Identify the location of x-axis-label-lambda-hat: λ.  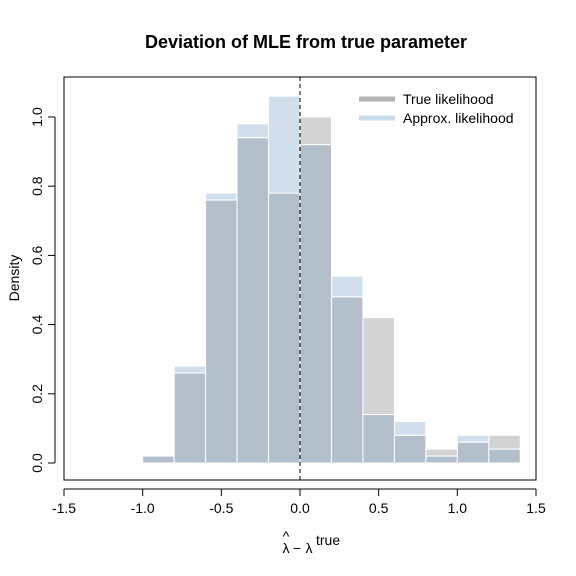
(286, 548).